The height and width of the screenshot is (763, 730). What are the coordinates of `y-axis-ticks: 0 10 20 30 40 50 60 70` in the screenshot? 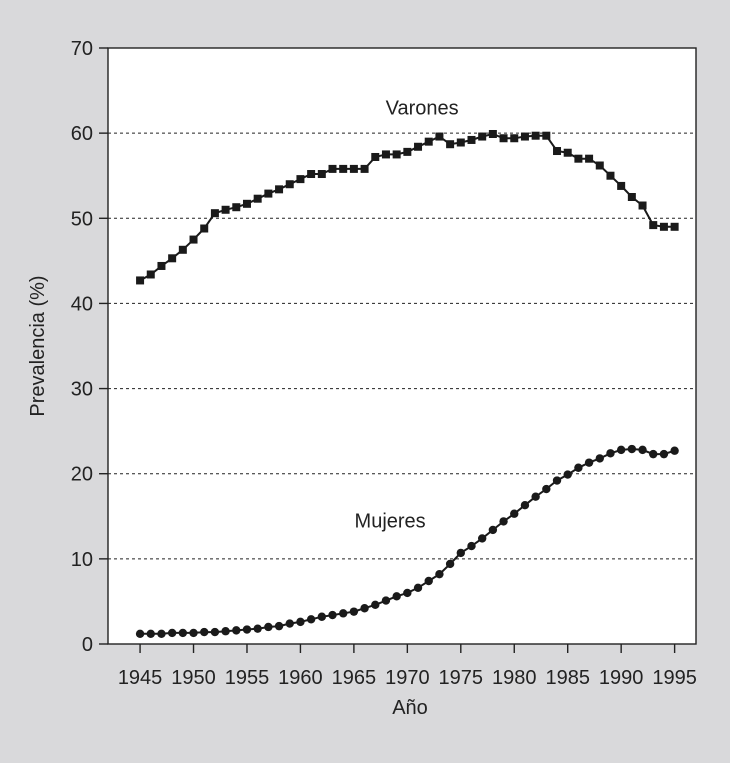 It's located at (89, 347).